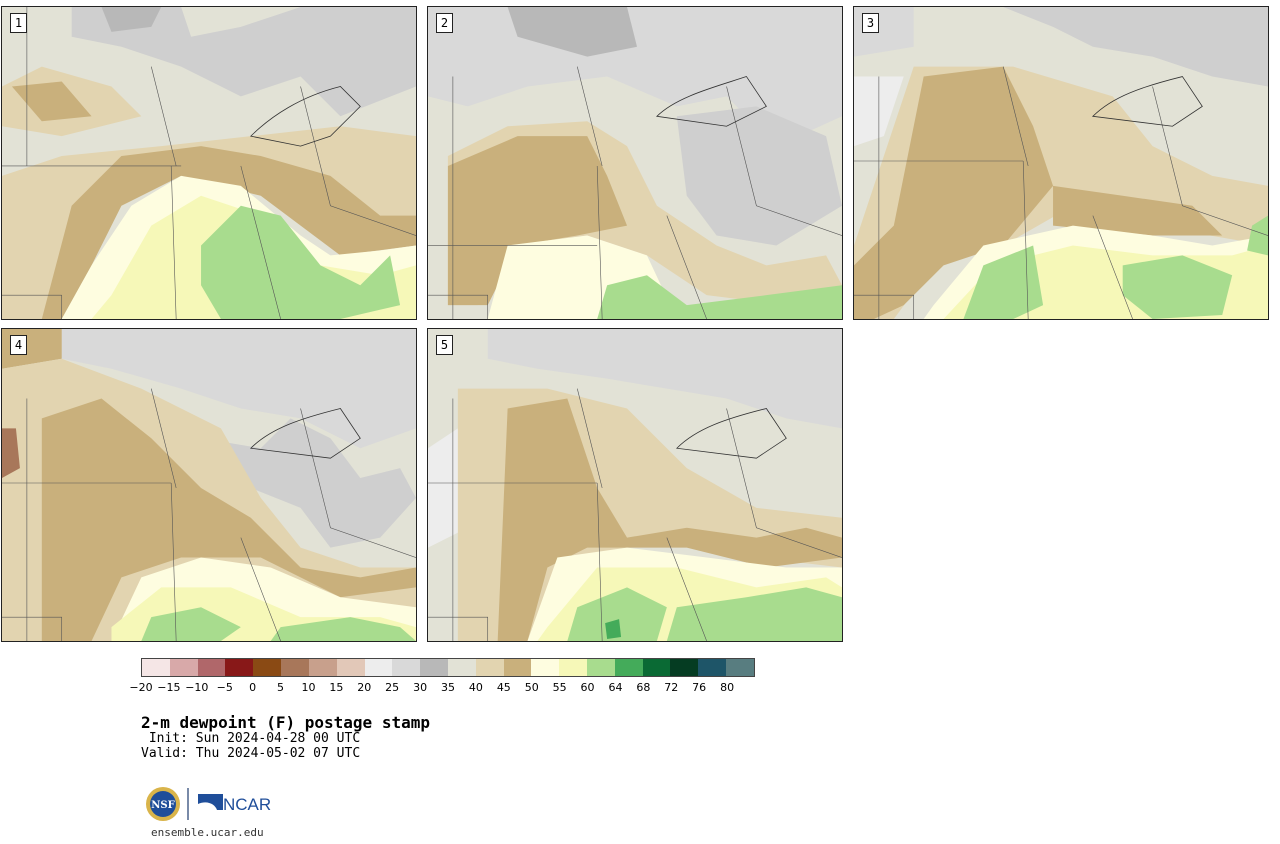  I want to click on website-url: ensemble.ucar.edu, so click(207, 832).